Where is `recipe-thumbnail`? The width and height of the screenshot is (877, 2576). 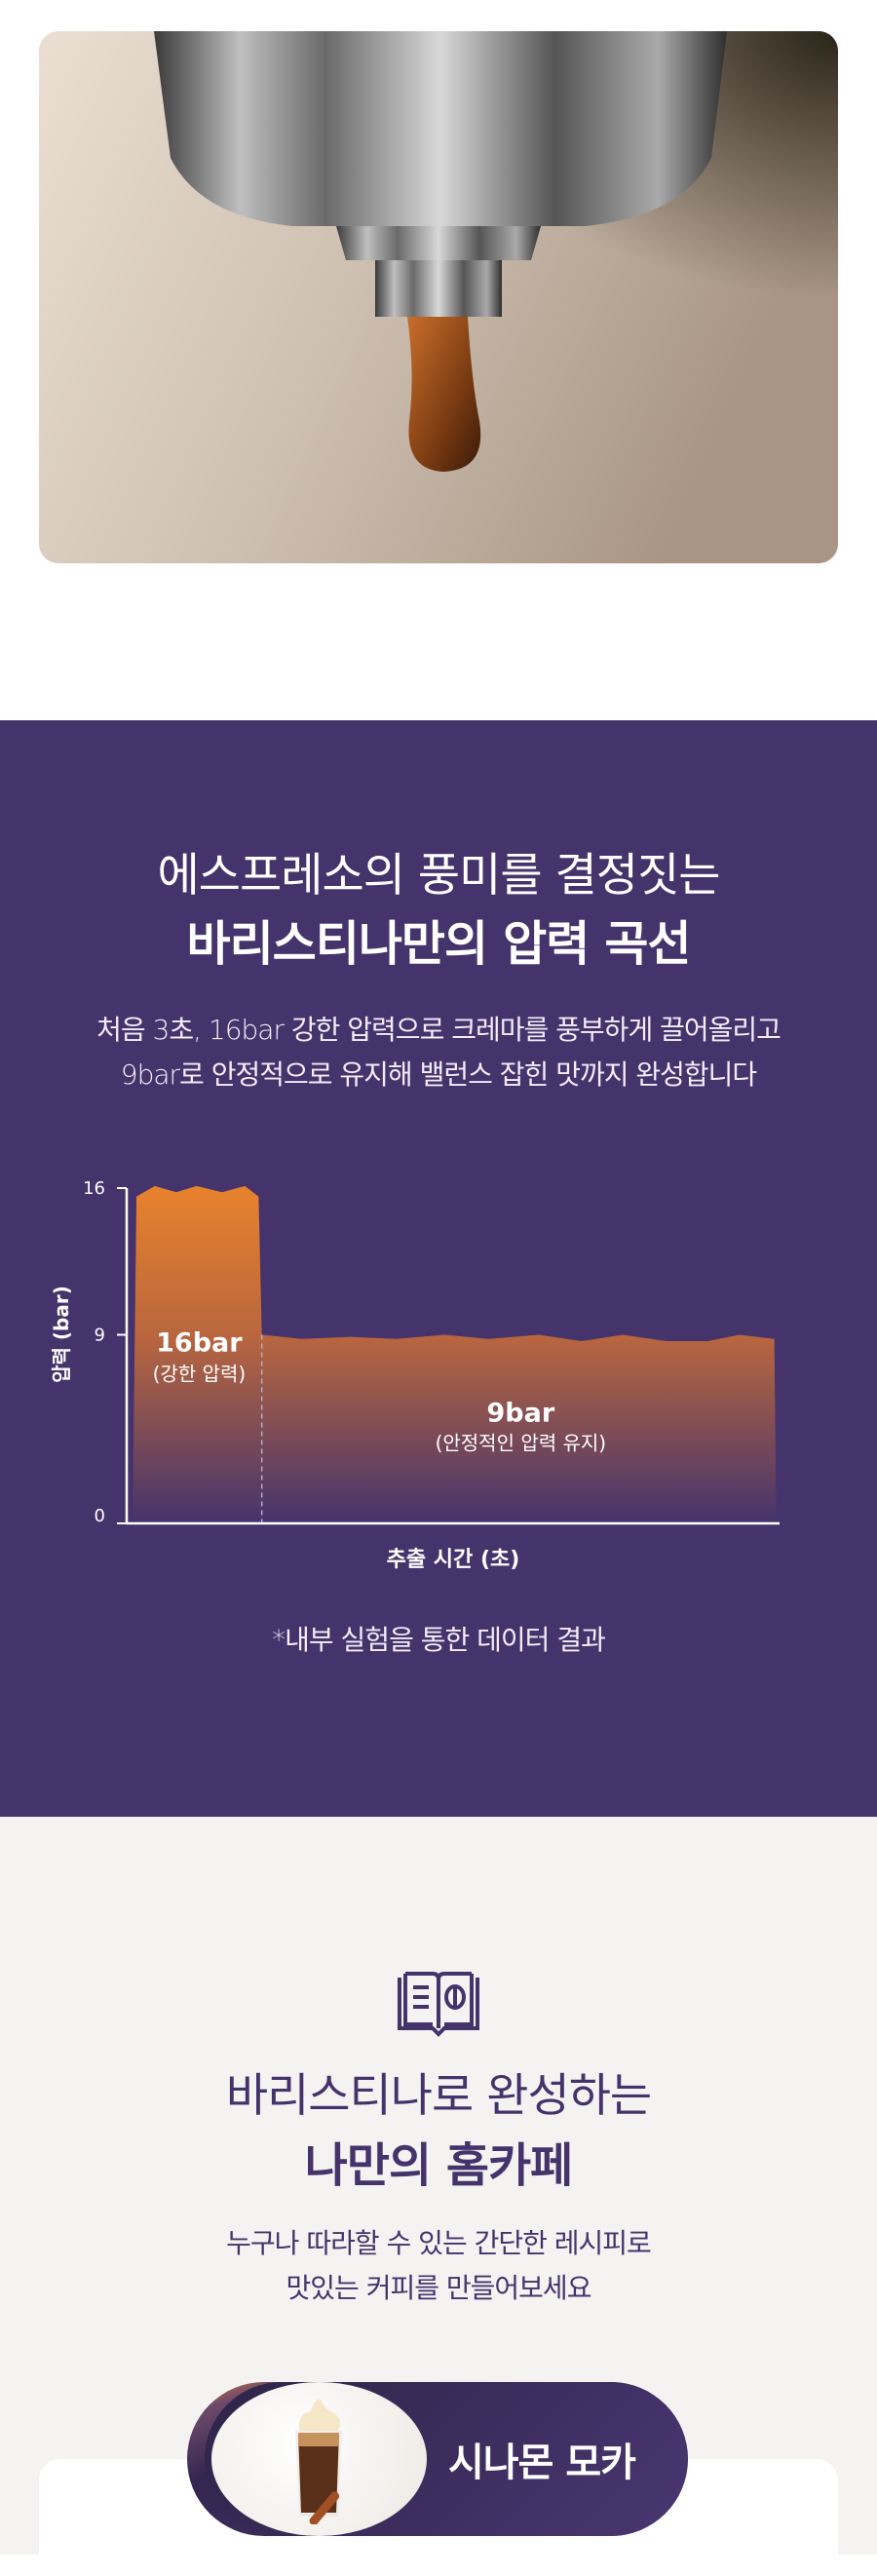 recipe-thumbnail is located at coordinates (319, 2459).